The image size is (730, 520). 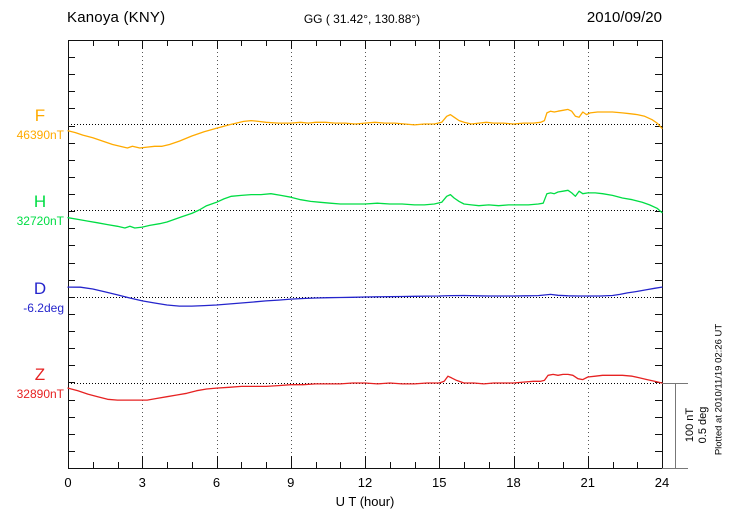 I want to click on trace-label-H: H, so click(x=40, y=201).